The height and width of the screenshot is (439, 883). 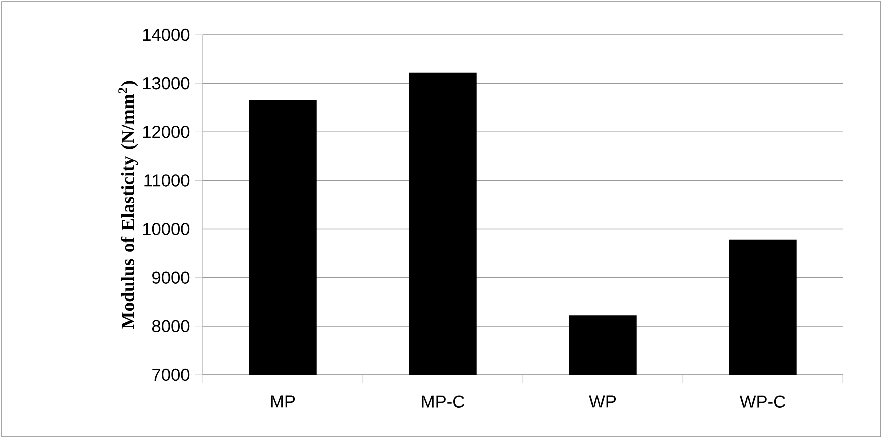 I want to click on x-tick-label: MP, so click(x=283, y=402).